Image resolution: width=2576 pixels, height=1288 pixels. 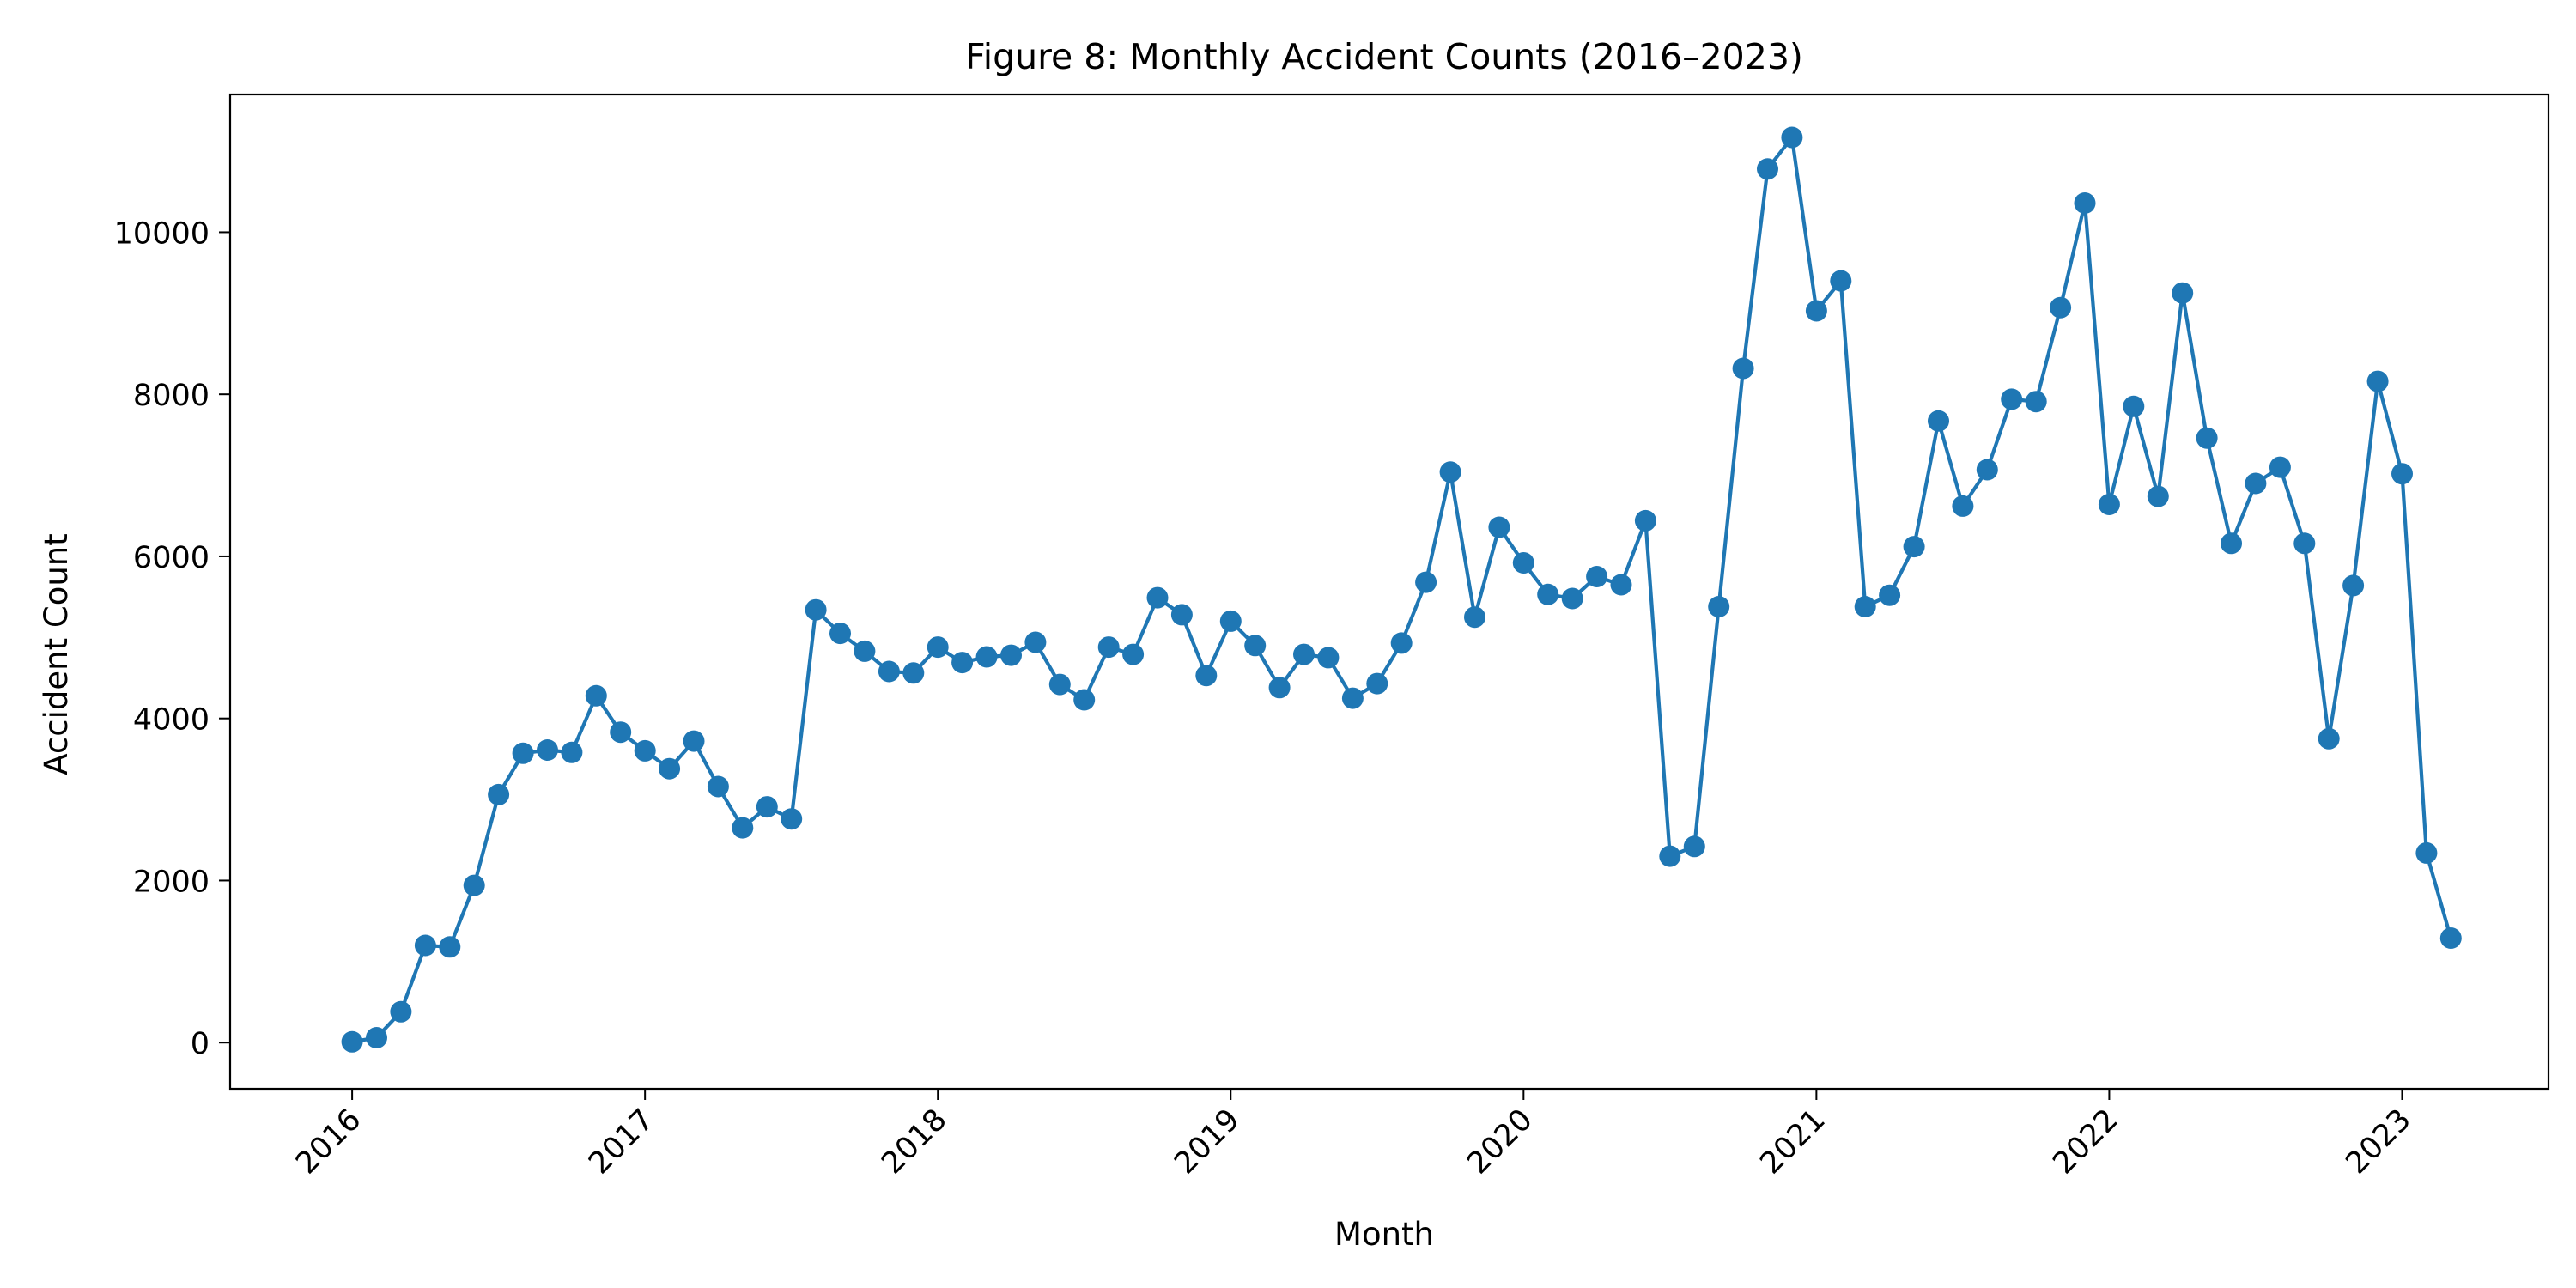 What do you see at coordinates (201, 1044) in the screenshot?
I see `y-tick-label: 0` at bounding box center [201, 1044].